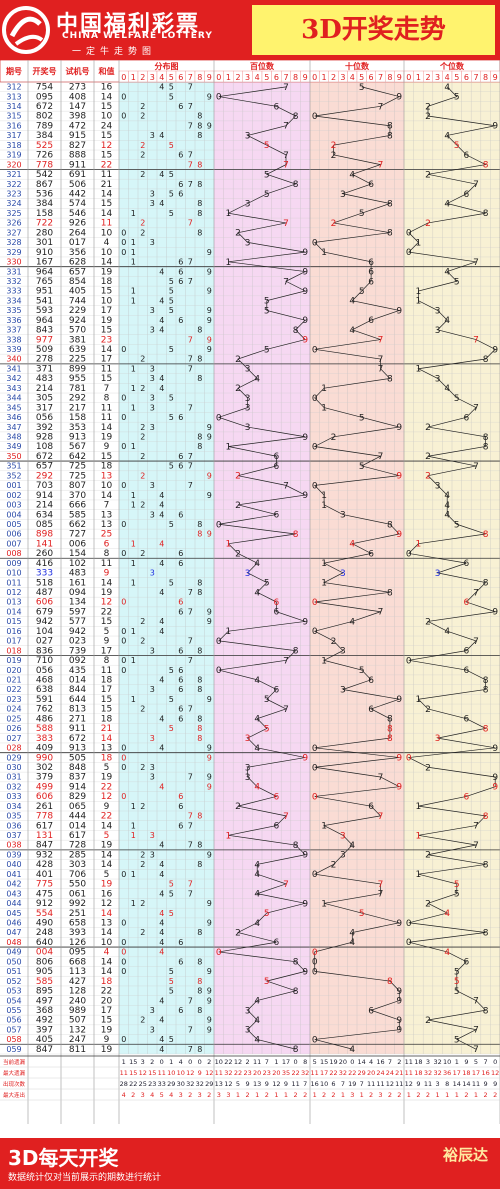 This screenshot has height=1189, width=500. I want to click on period-cell: 346, so click(13, 417).